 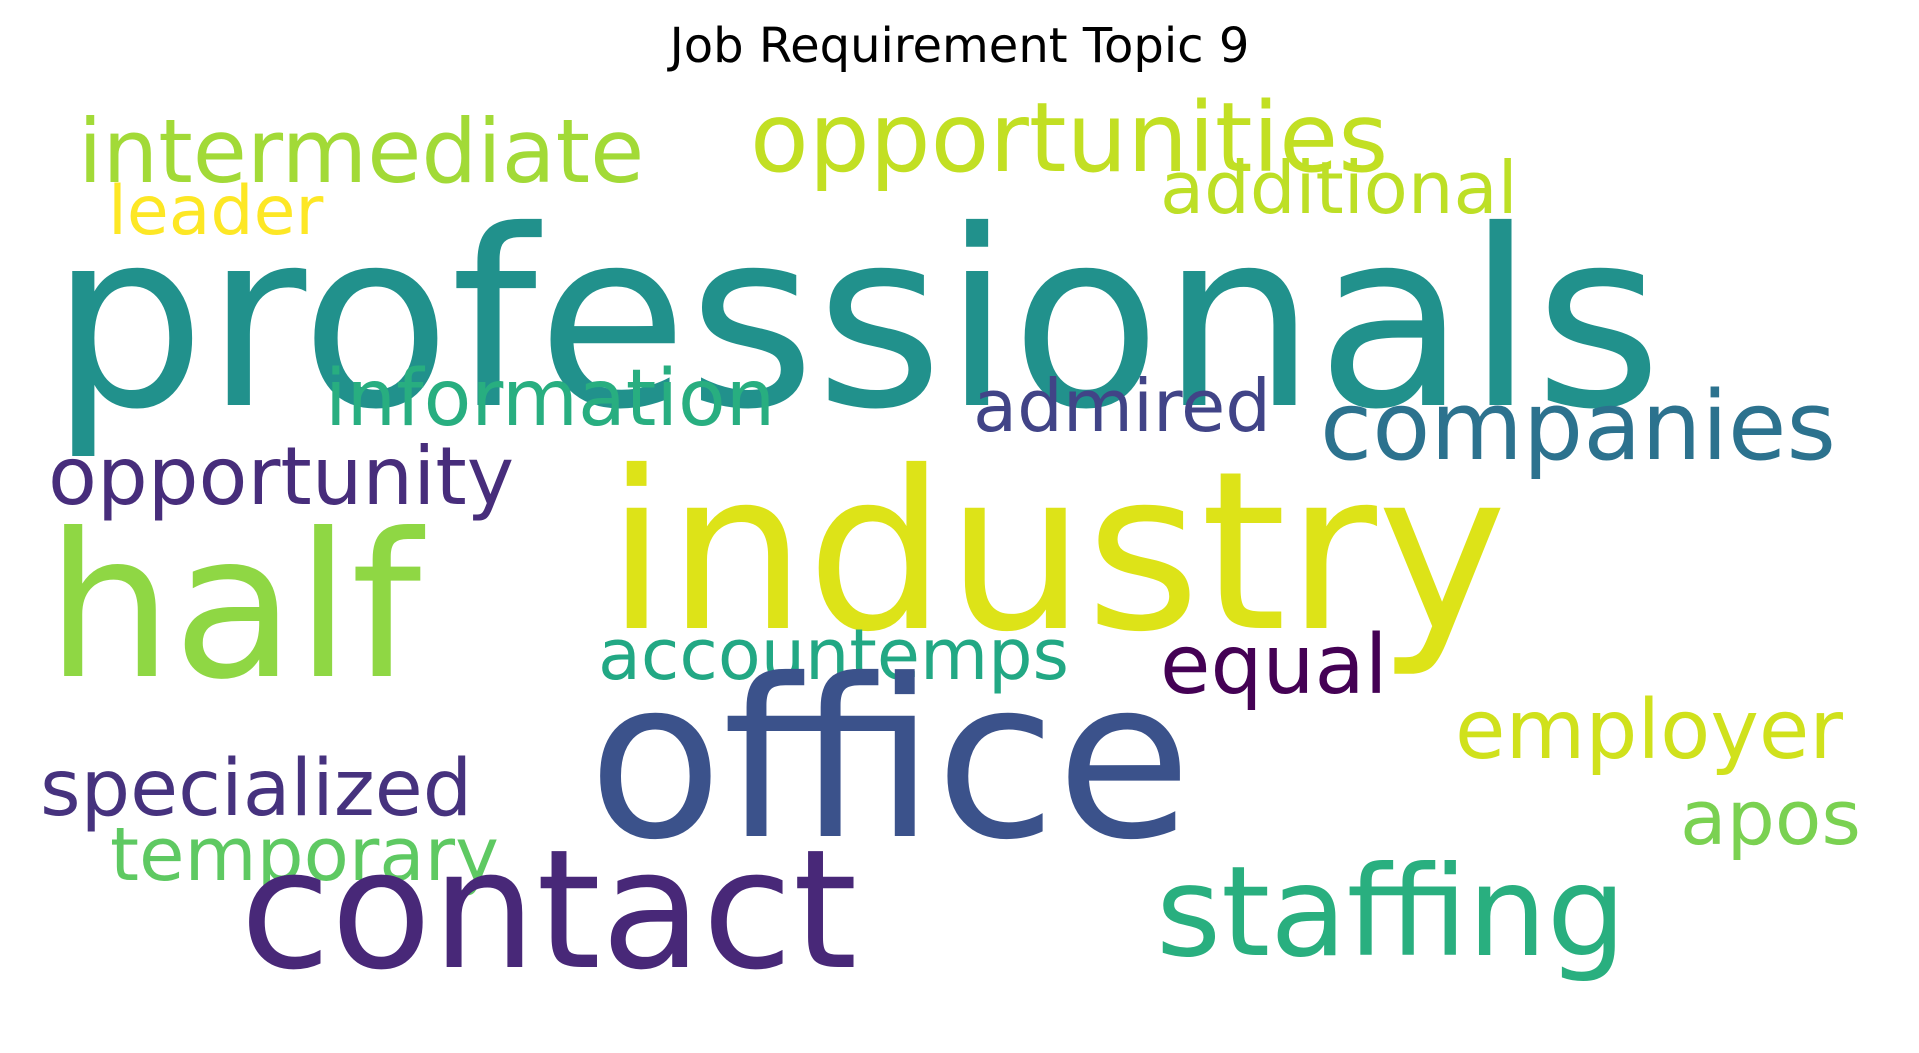 I want to click on word-companies: companies, so click(x=1578, y=427).